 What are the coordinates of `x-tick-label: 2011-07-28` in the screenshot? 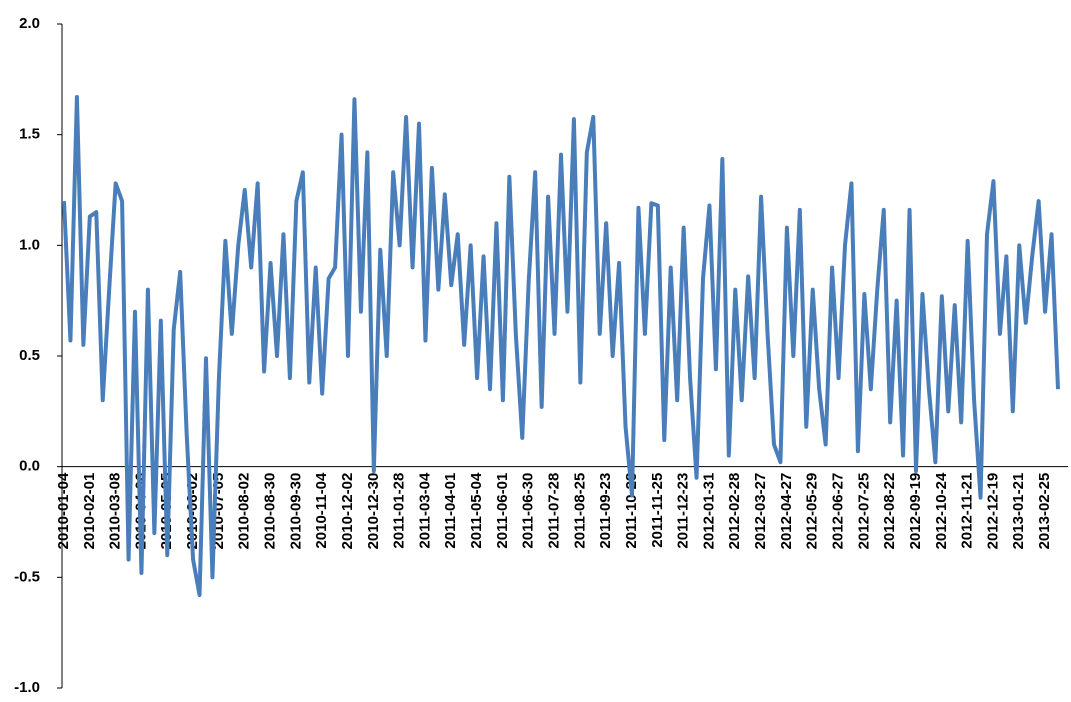 It's located at (554, 511).